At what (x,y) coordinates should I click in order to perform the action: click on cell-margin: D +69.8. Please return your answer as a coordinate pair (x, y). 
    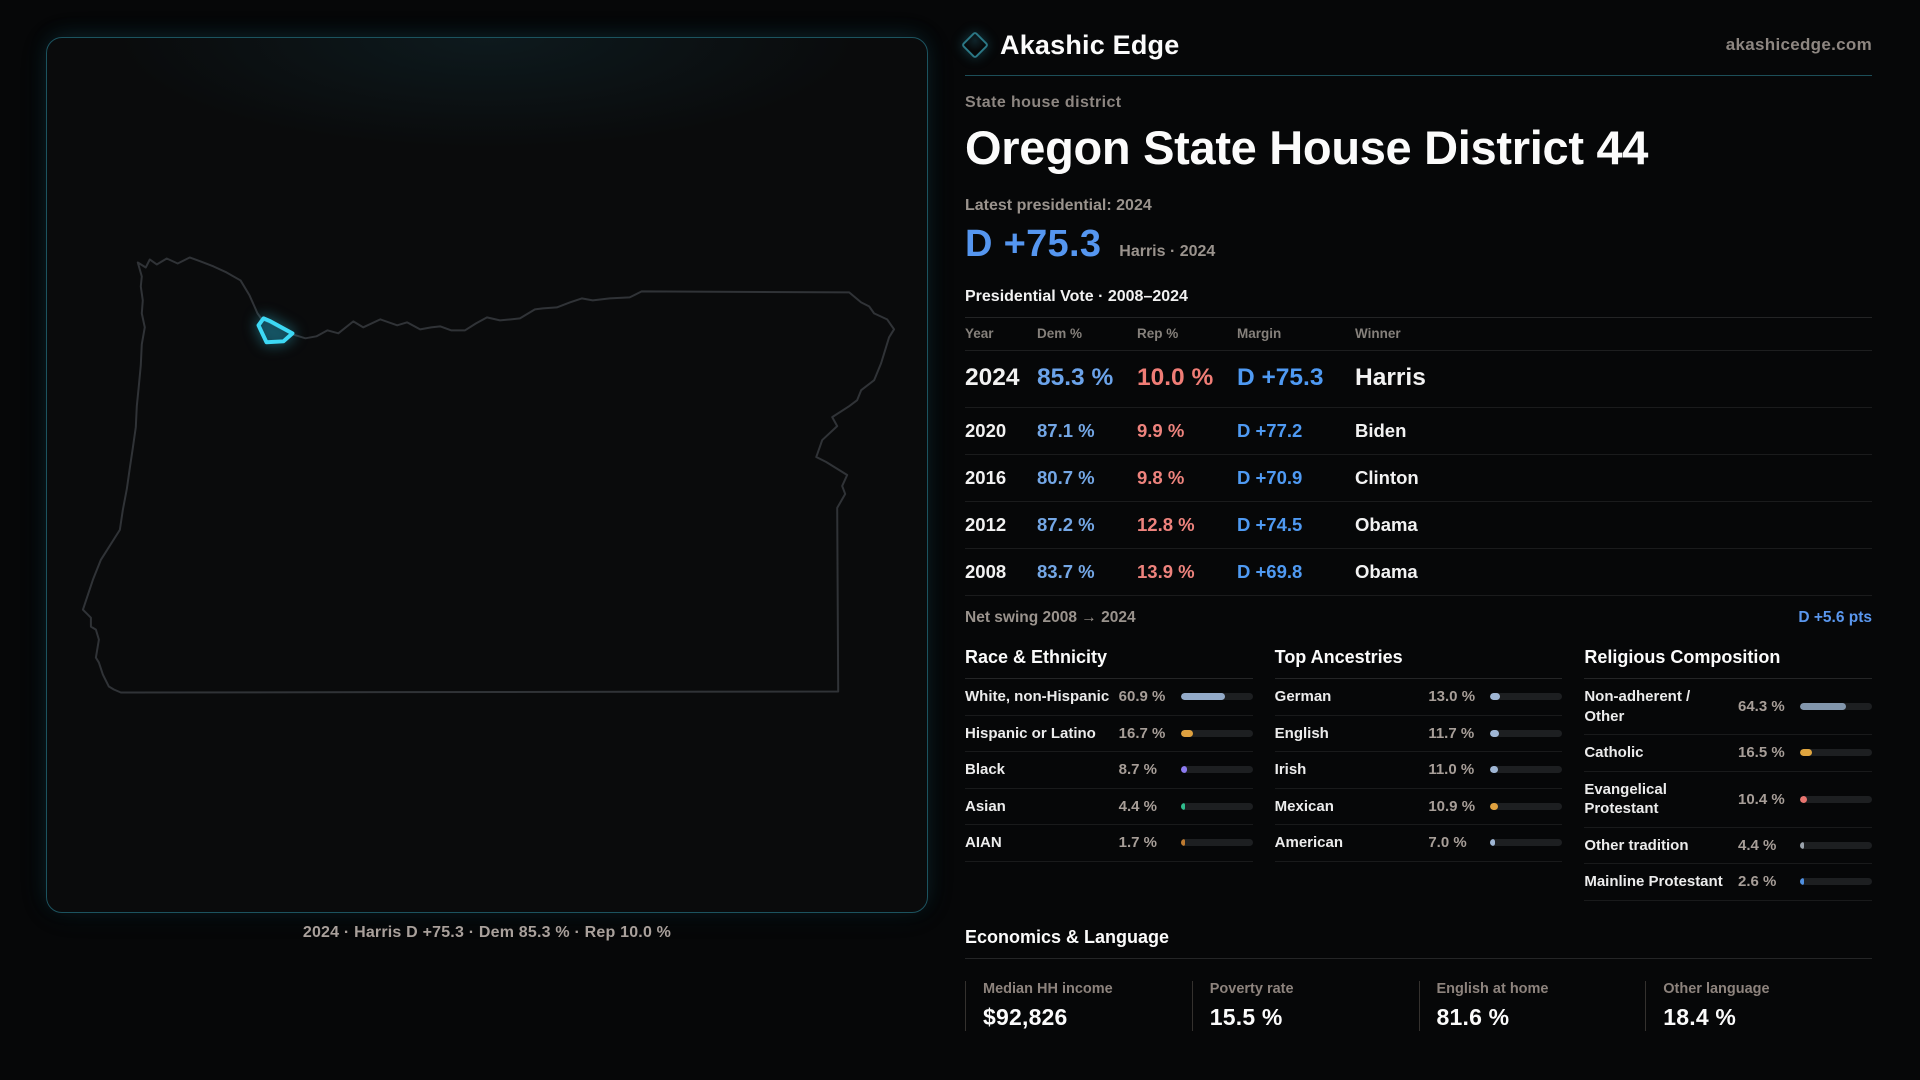
    Looking at the image, I should click on (1270, 571).